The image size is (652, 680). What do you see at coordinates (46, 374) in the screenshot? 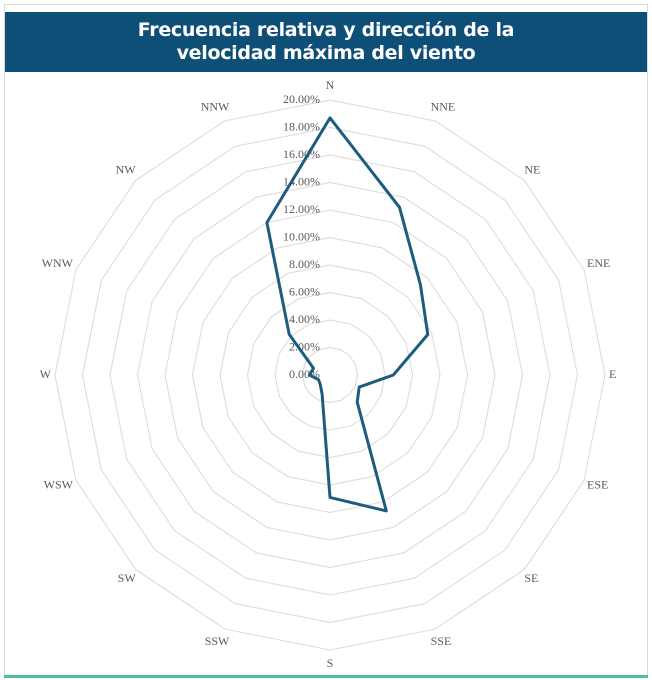
I see `direction-label: W` at bounding box center [46, 374].